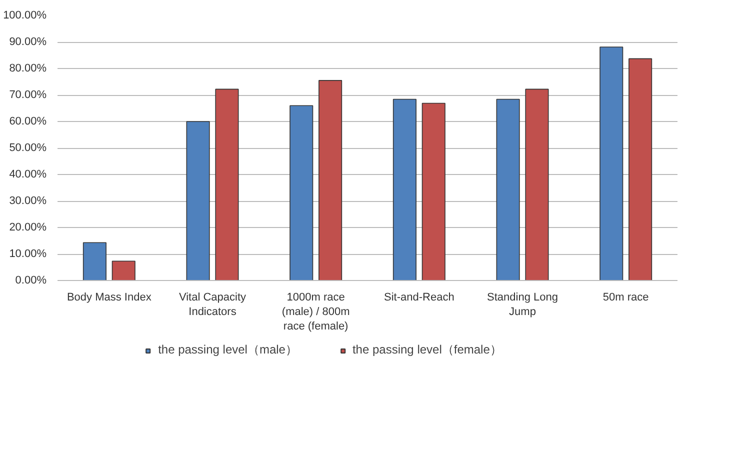  Describe the element at coordinates (212, 305) in the screenshot. I see `x-tick-label: Vital Capacity Indicators` at that location.